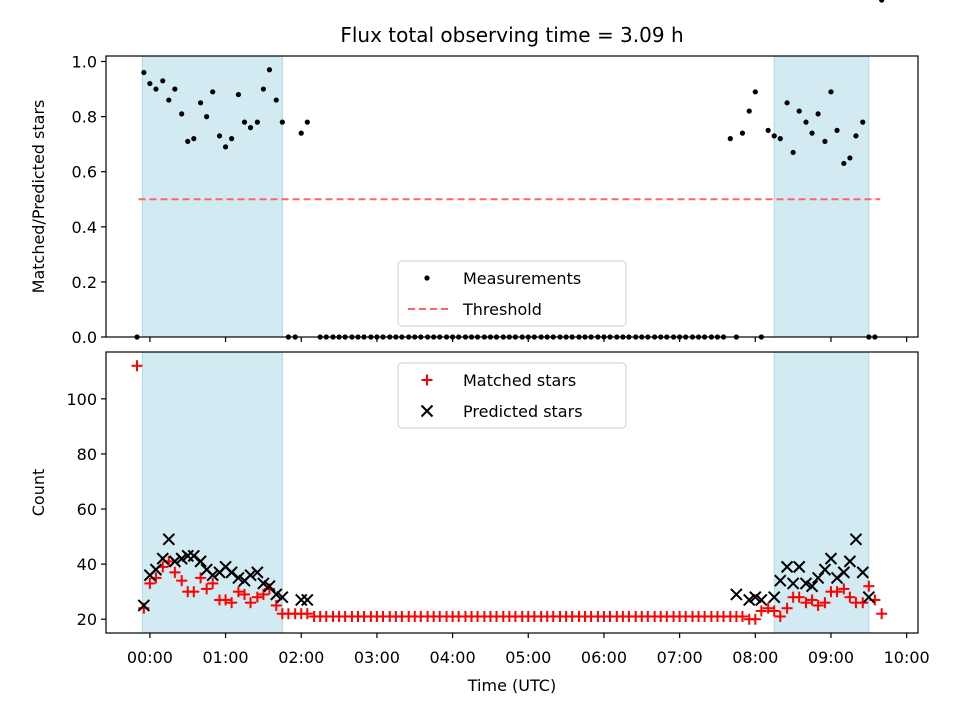  Describe the element at coordinates (301, 657) in the screenshot. I see `x-tick-label: 02:00` at that location.